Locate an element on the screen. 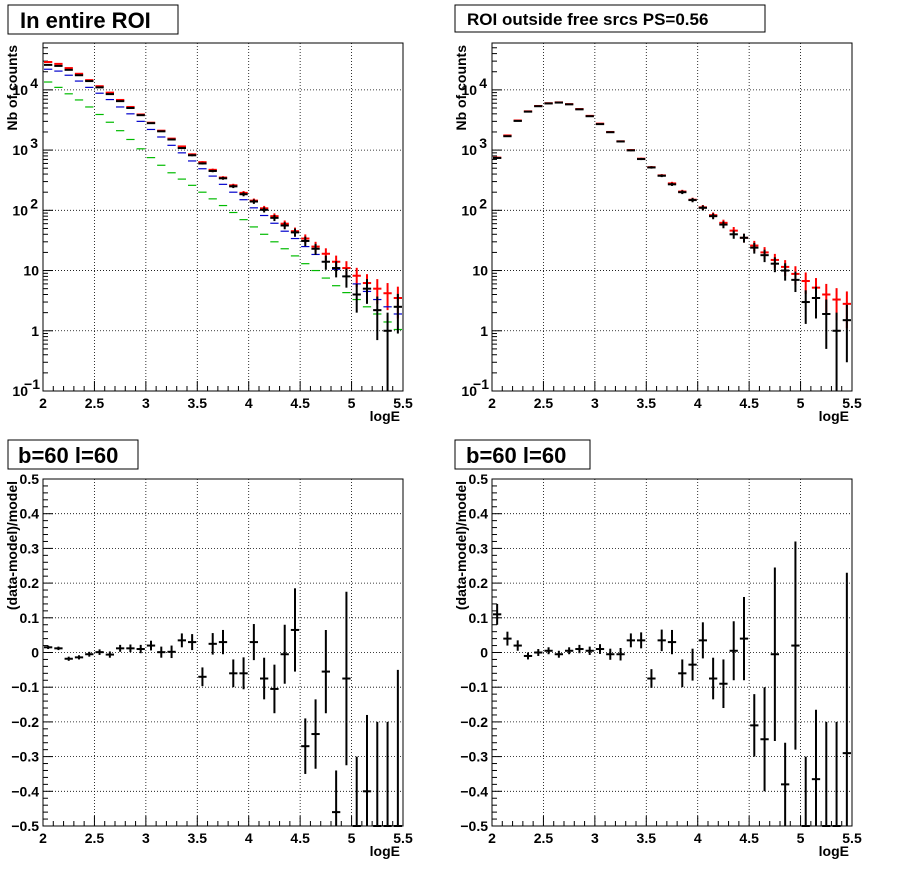 The height and width of the screenshot is (871, 898). x-tick-label: 2 is located at coordinates (492, 403).